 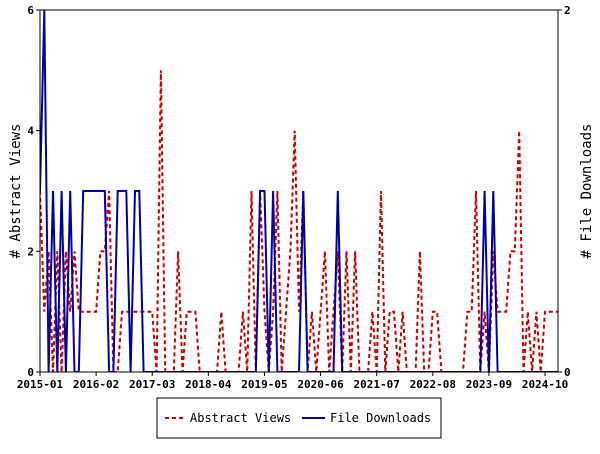 What do you see at coordinates (320, 384) in the screenshot?
I see `x-tick-label: 2020-06` at bounding box center [320, 384].